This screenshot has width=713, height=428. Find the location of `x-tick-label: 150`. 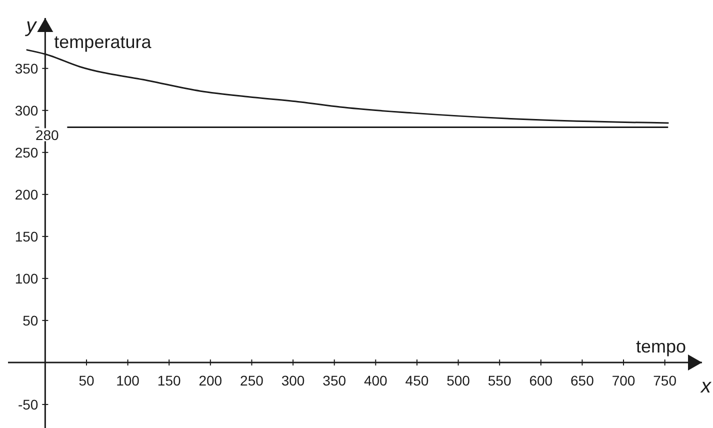

x-tick-label: 150 is located at coordinates (169, 380).